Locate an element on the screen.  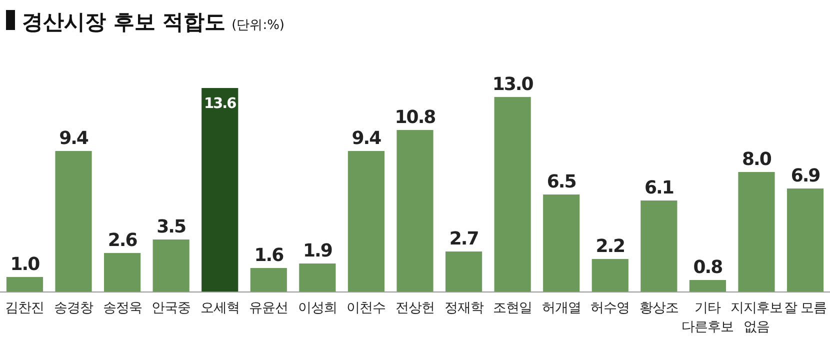
x-tick-label: 황상조 is located at coordinates (658, 308).